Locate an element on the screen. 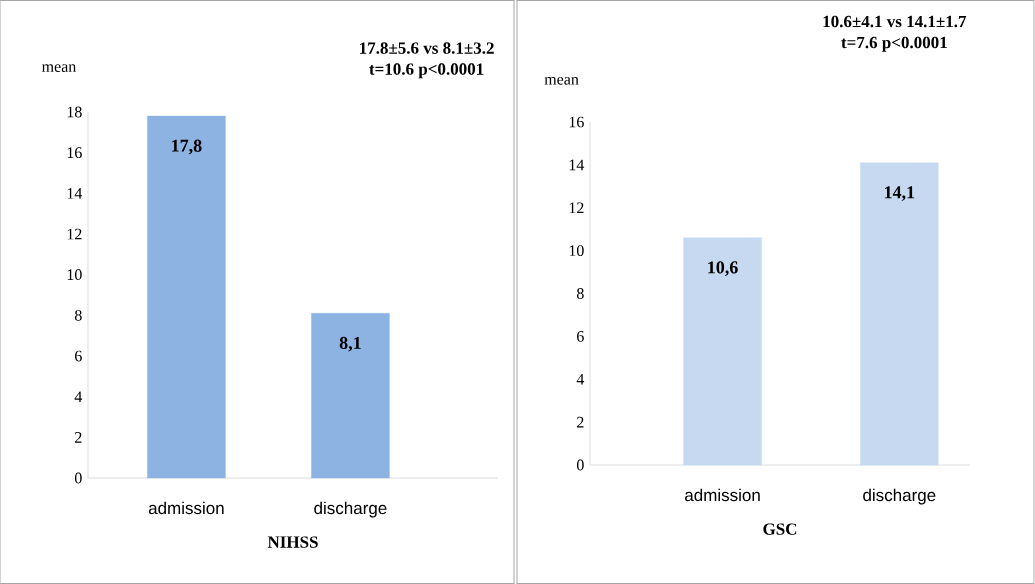 The height and width of the screenshot is (584, 1035). text: t=10.6 p<0.0001 is located at coordinates (426, 71).